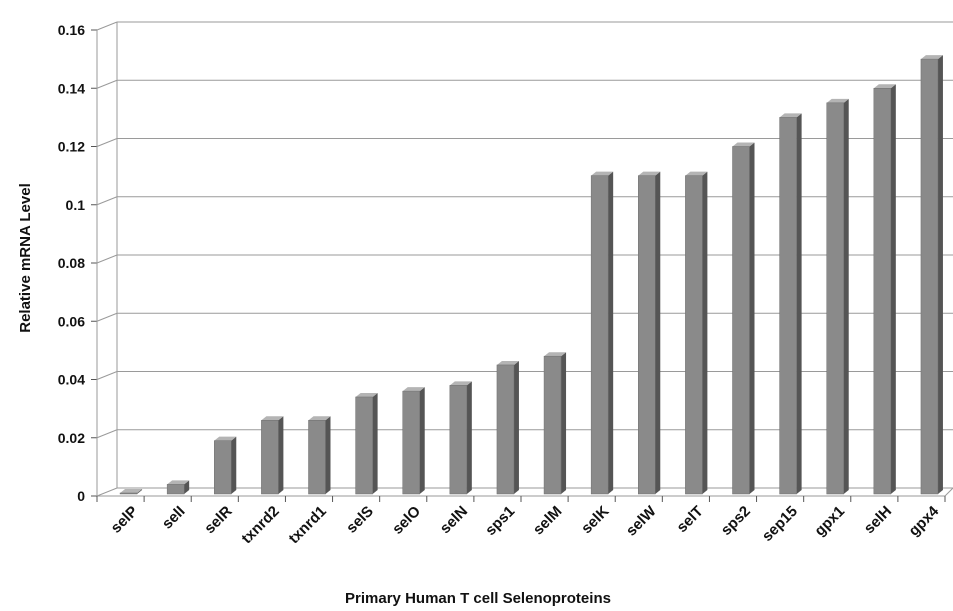 This screenshot has height=611, width=953. What do you see at coordinates (478, 598) in the screenshot?
I see `x-axis-title: Primary Human T cell Selenoproteins` at bounding box center [478, 598].